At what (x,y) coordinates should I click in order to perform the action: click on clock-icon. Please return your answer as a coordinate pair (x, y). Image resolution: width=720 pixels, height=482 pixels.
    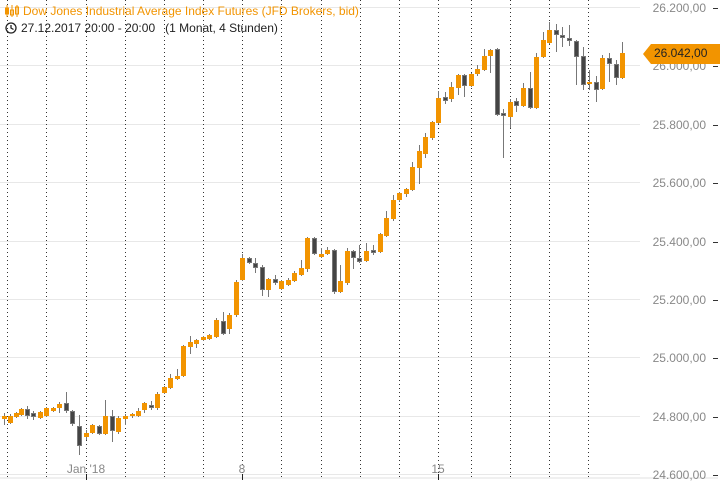
    Looking at the image, I should click on (11, 28).